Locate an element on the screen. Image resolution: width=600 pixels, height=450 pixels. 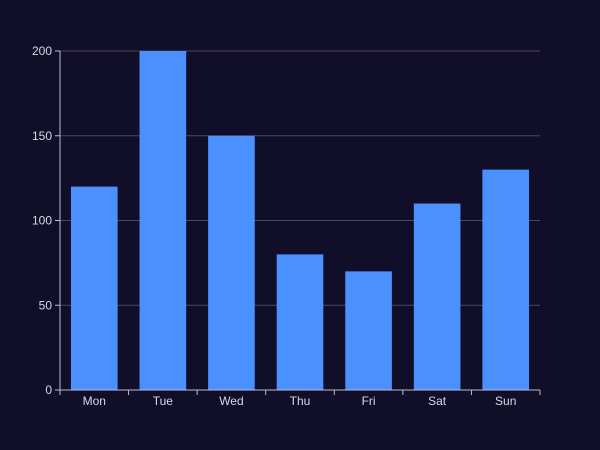
y-tick-label: 100 is located at coordinates (42, 221).